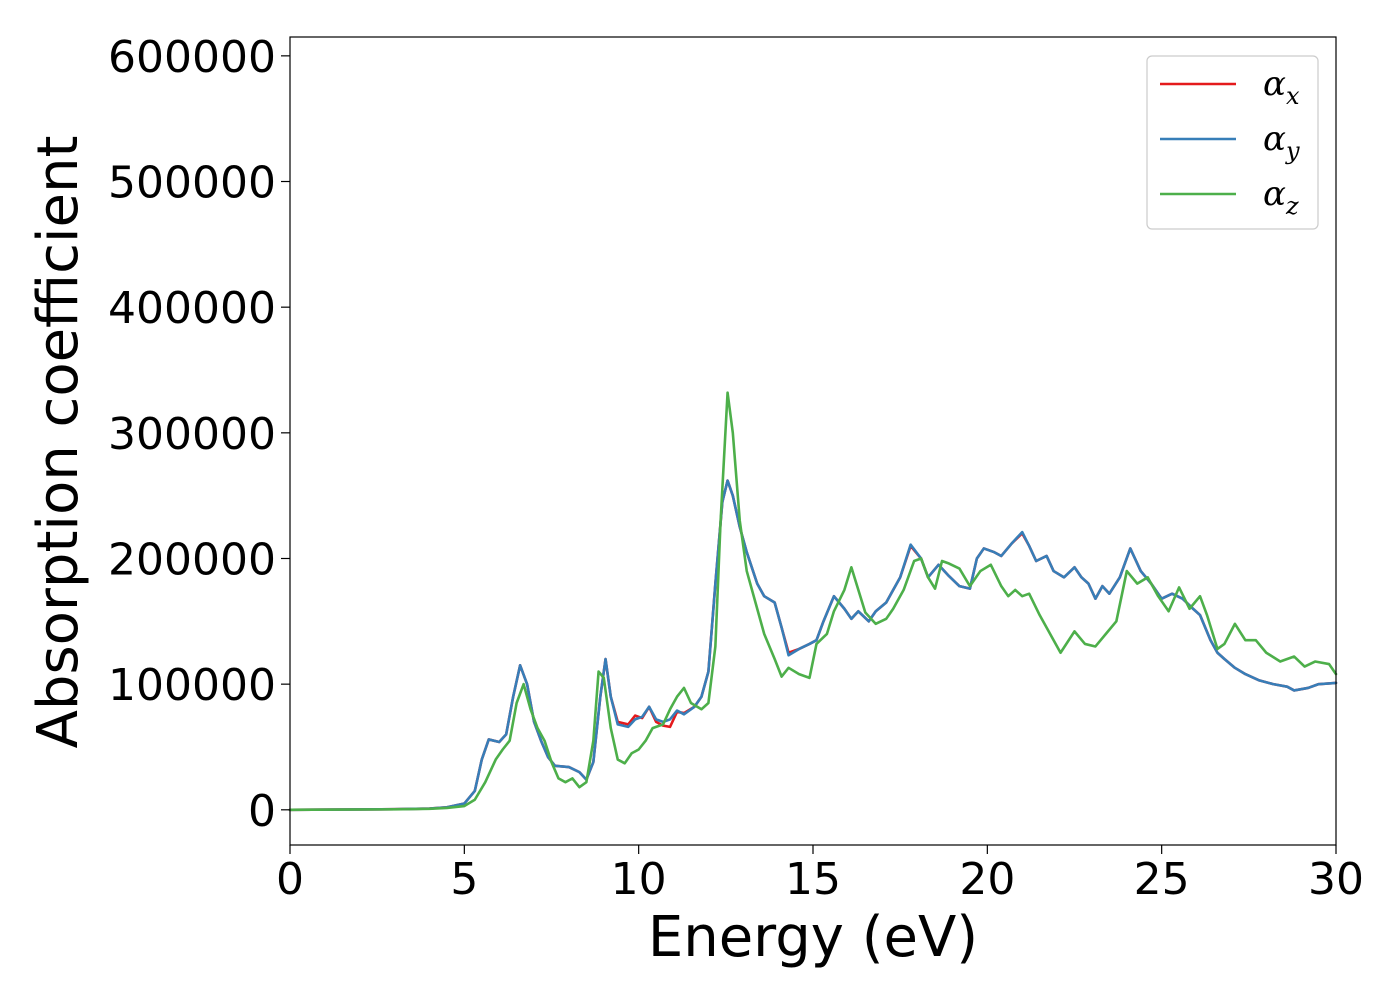  Describe the element at coordinates (192, 183) in the screenshot. I see `y-tick-label: 500000` at that location.